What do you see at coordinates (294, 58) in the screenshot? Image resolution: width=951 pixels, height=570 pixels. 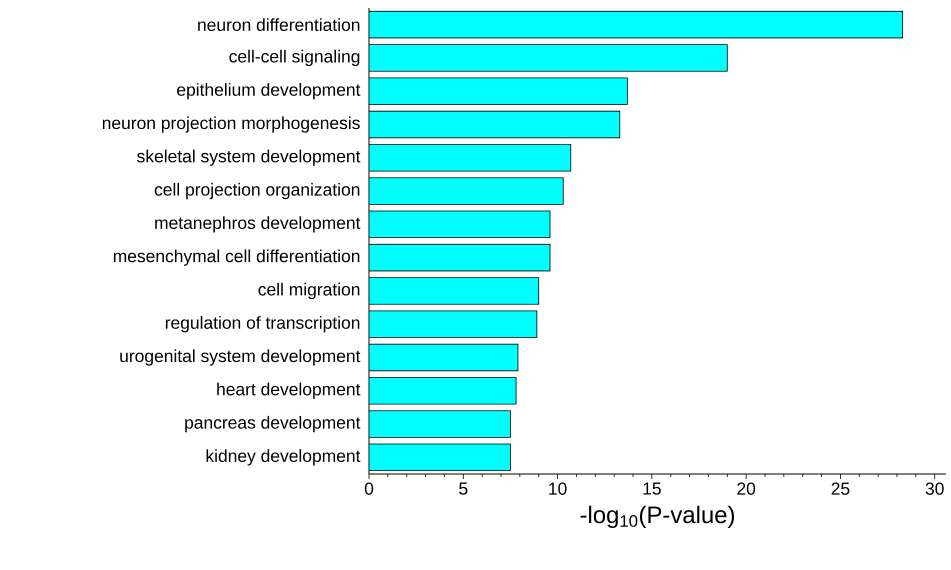 I see `y-tick-label: cell-cell signaling` at bounding box center [294, 58].